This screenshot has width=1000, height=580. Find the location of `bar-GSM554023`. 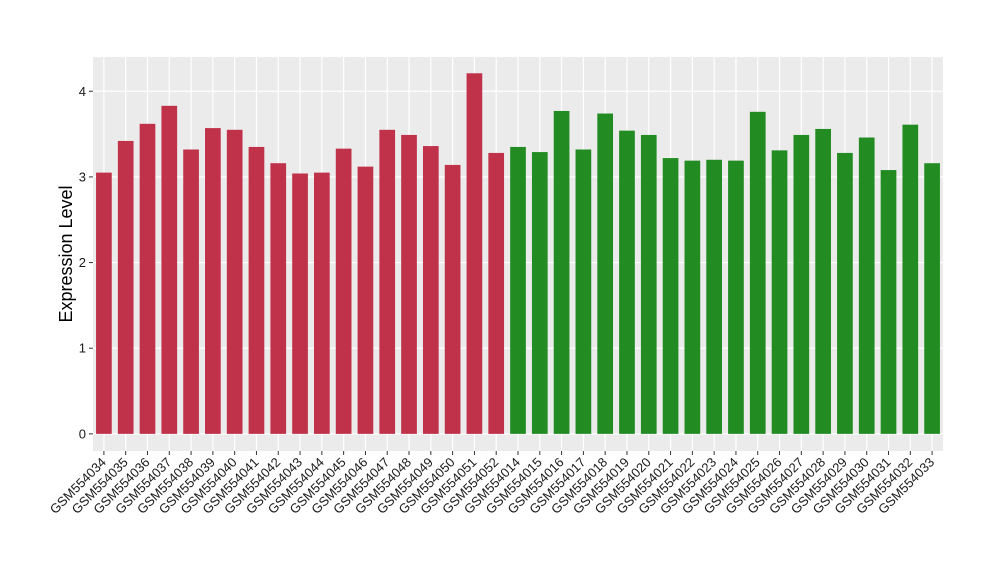

bar-GSM554023 is located at coordinates (714, 296).